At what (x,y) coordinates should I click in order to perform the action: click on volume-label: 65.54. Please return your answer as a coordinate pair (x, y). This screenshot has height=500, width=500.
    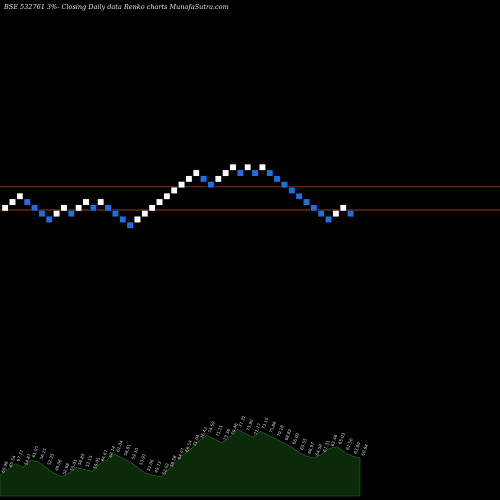
    Looking at the image, I should click on (12, 460).